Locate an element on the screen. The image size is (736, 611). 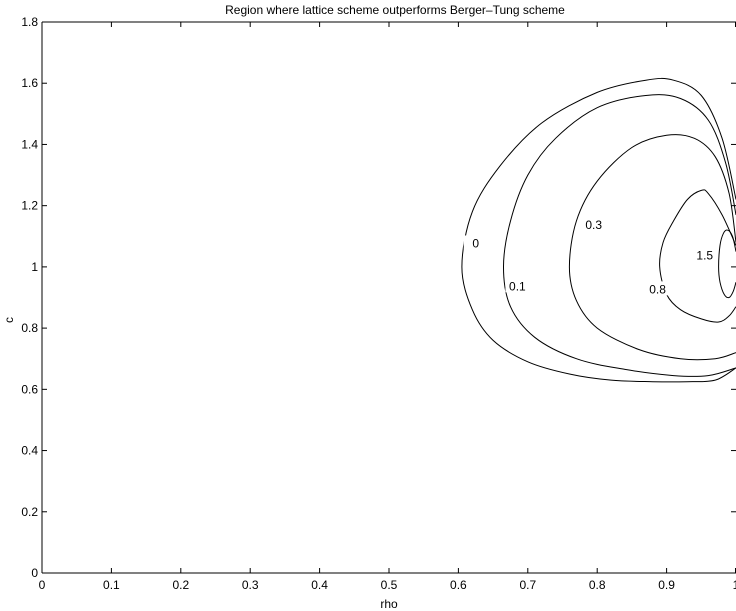
x-tick-label: 0 is located at coordinates (42, 585).